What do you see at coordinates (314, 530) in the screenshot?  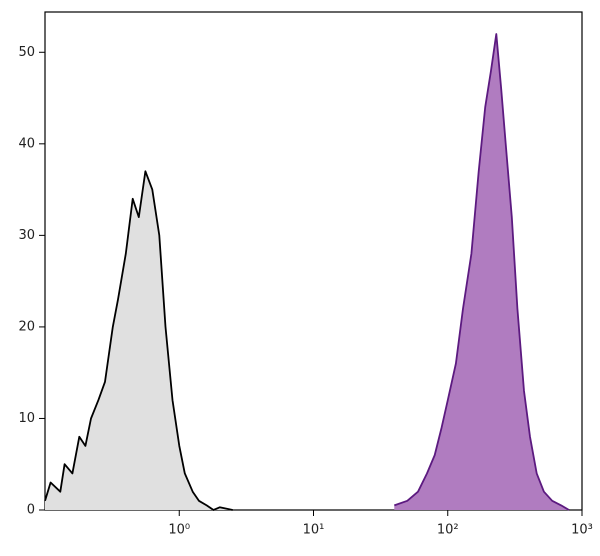 I see `x-tick-label: 10¹` at bounding box center [314, 530].